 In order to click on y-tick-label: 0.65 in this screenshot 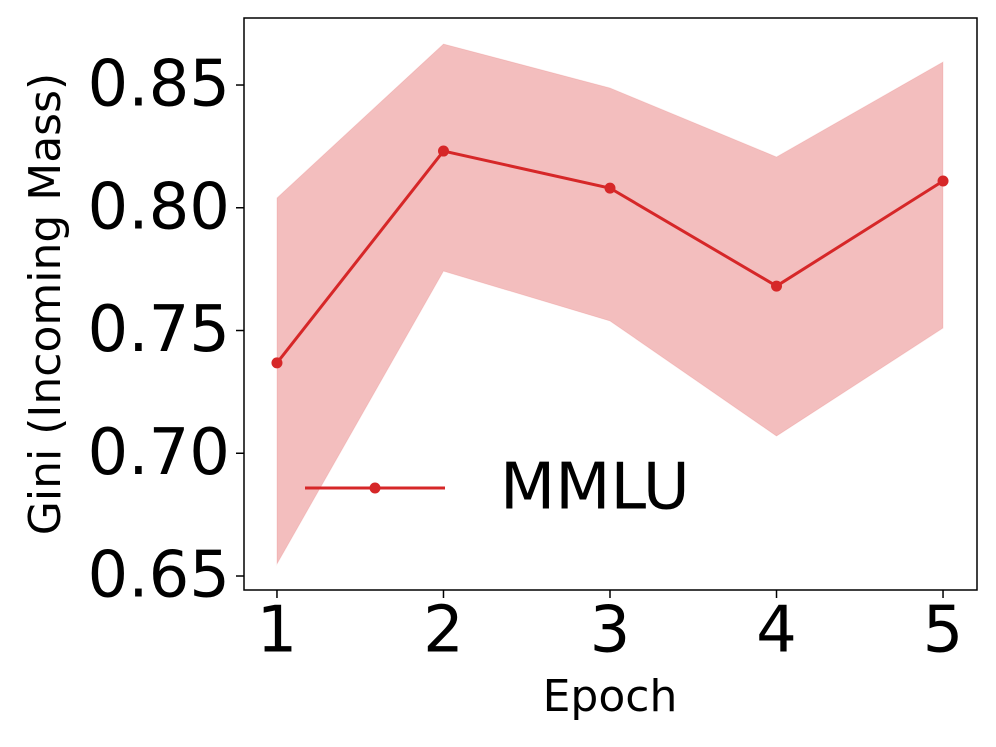, I will do `click(159, 576)`.